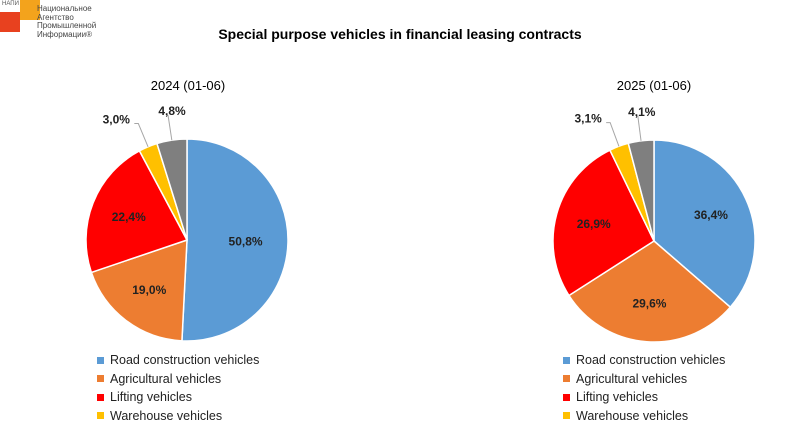 Image resolution: width=800 pixels, height=433 pixels. Describe the element at coordinates (10, 4) in the screenshot. I see `logo-tag: НАПИ` at that location.